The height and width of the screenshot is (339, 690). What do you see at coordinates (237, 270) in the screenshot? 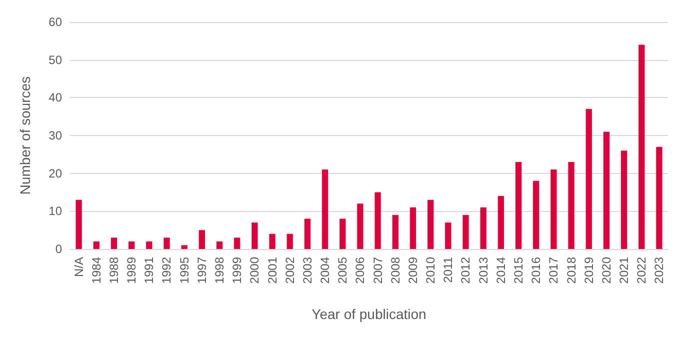
I see `x-tick-label: 1999` at bounding box center [237, 270].